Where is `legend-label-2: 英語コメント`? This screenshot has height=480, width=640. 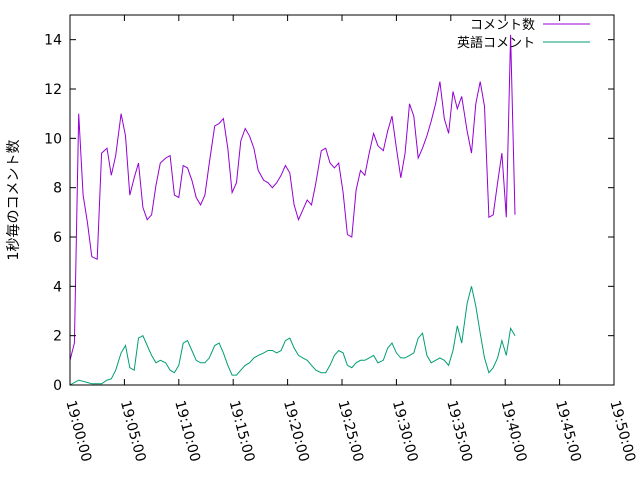 legend-label-2: 英語コメント is located at coordinates (496, 43).